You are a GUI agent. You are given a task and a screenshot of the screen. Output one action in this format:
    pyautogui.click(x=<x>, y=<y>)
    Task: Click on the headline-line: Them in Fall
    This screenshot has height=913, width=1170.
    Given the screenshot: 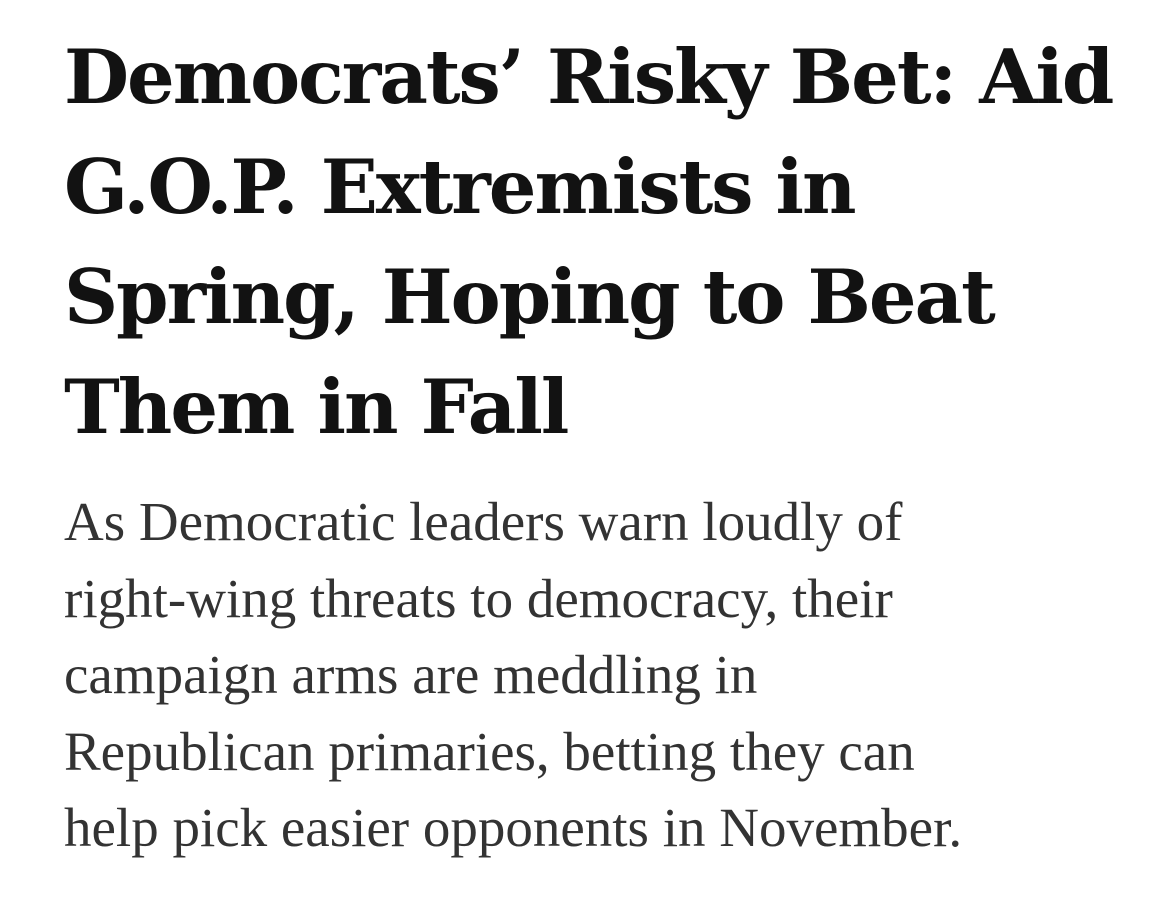 What is the action you would take?
    pyautogui.click(x=316, y=407)
    